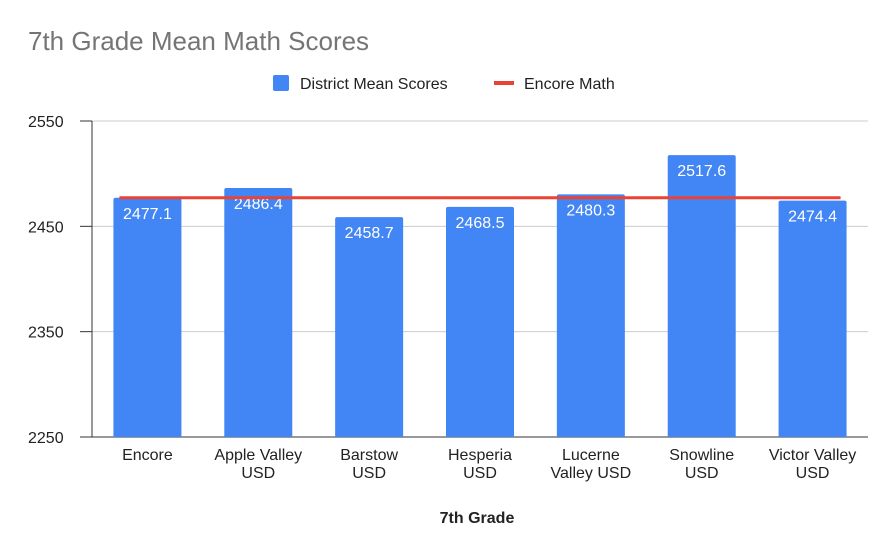 The height and width of the screenshot is (554, 896). What do you see at coordinates (480, 223) in the screenshot?
I see `bar-value-label: 2468.5` at bounding box center [480, 223].